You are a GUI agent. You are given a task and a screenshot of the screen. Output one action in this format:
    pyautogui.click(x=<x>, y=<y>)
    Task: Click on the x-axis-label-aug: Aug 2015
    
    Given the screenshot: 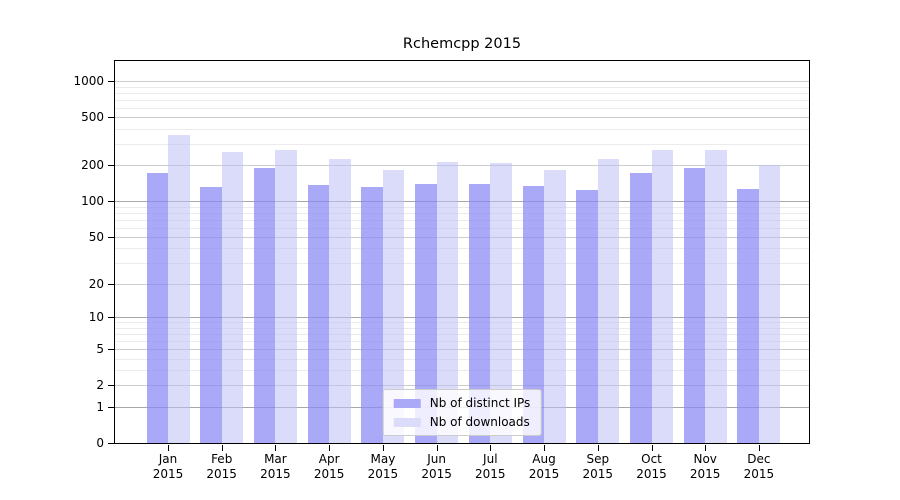 What is the action you would take?
    pyautogui.click(x=544, y=466)
    